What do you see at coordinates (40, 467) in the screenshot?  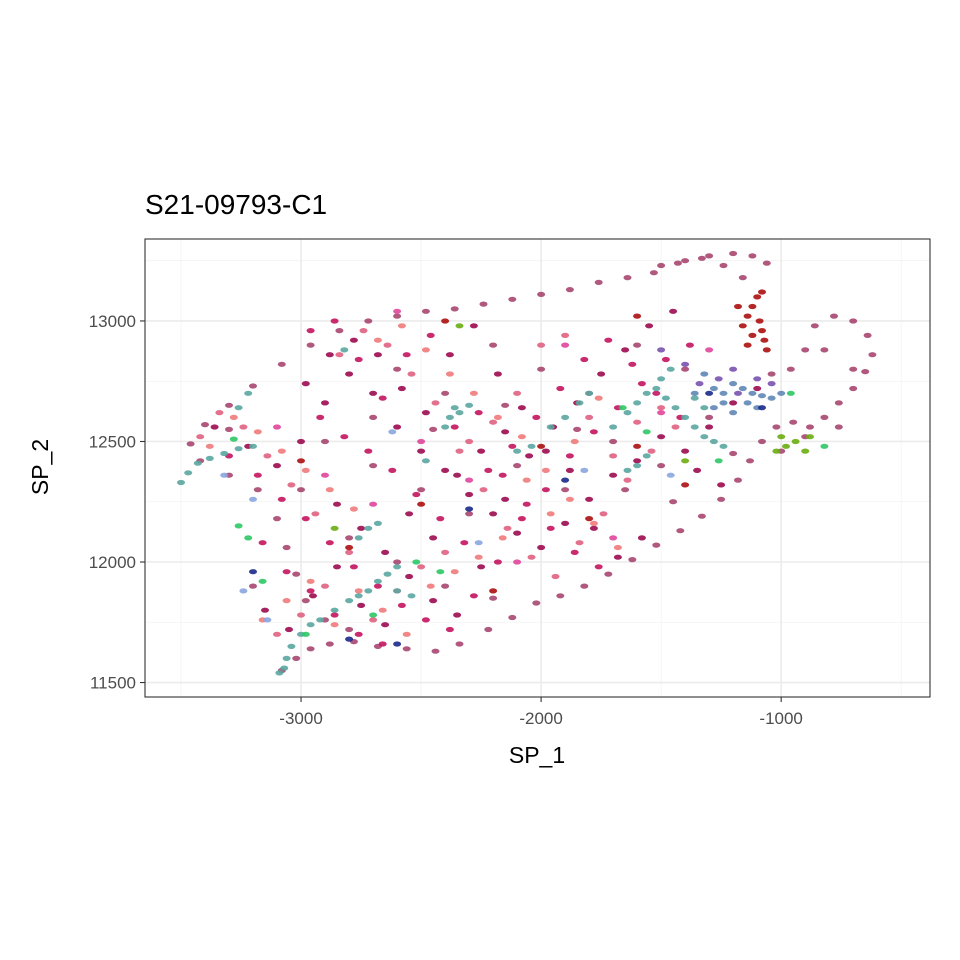 I see `y-axis-title: SP_2` at bounding box center [40, 467].